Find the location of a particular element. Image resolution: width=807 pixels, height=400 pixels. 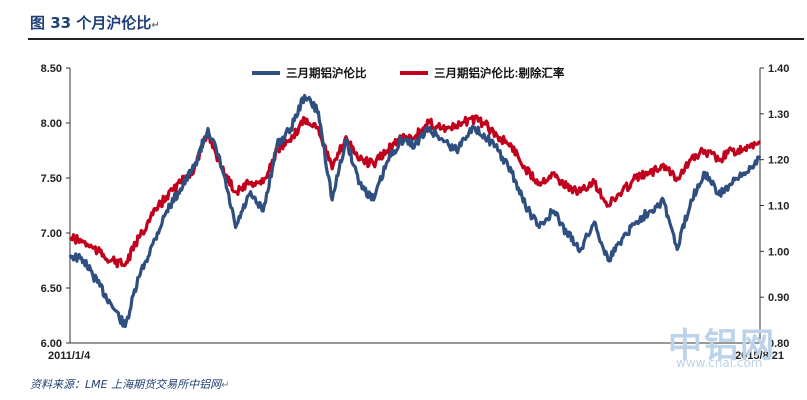

right-tick-label: 1.40 is located at coordinates (778, 69).